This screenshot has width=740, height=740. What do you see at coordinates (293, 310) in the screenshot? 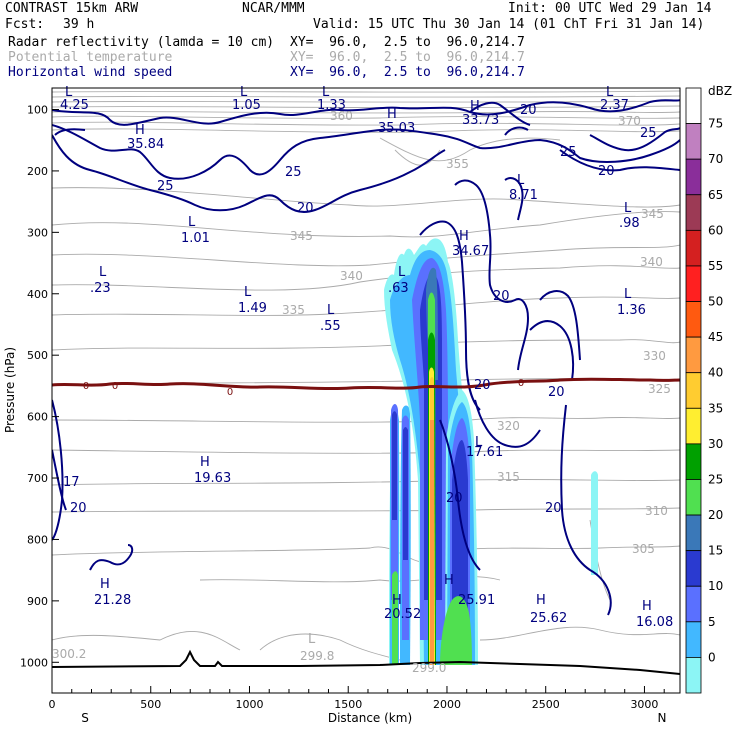
I see `theta-label: 335` at bounding box center [293, 310].